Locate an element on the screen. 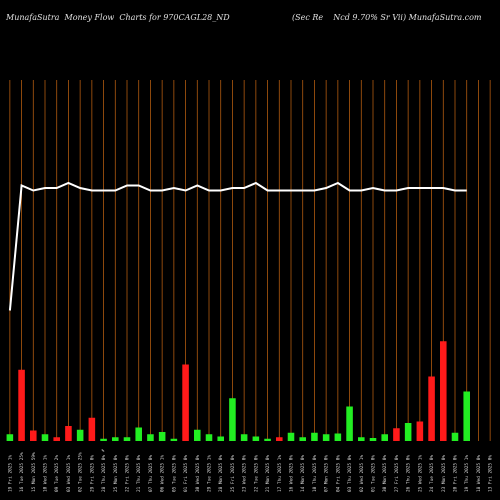 The height and width of the screenshot is (500, 500). x-tick-label: 03 Thu 2025 0% is located at coordinates (350, 473).